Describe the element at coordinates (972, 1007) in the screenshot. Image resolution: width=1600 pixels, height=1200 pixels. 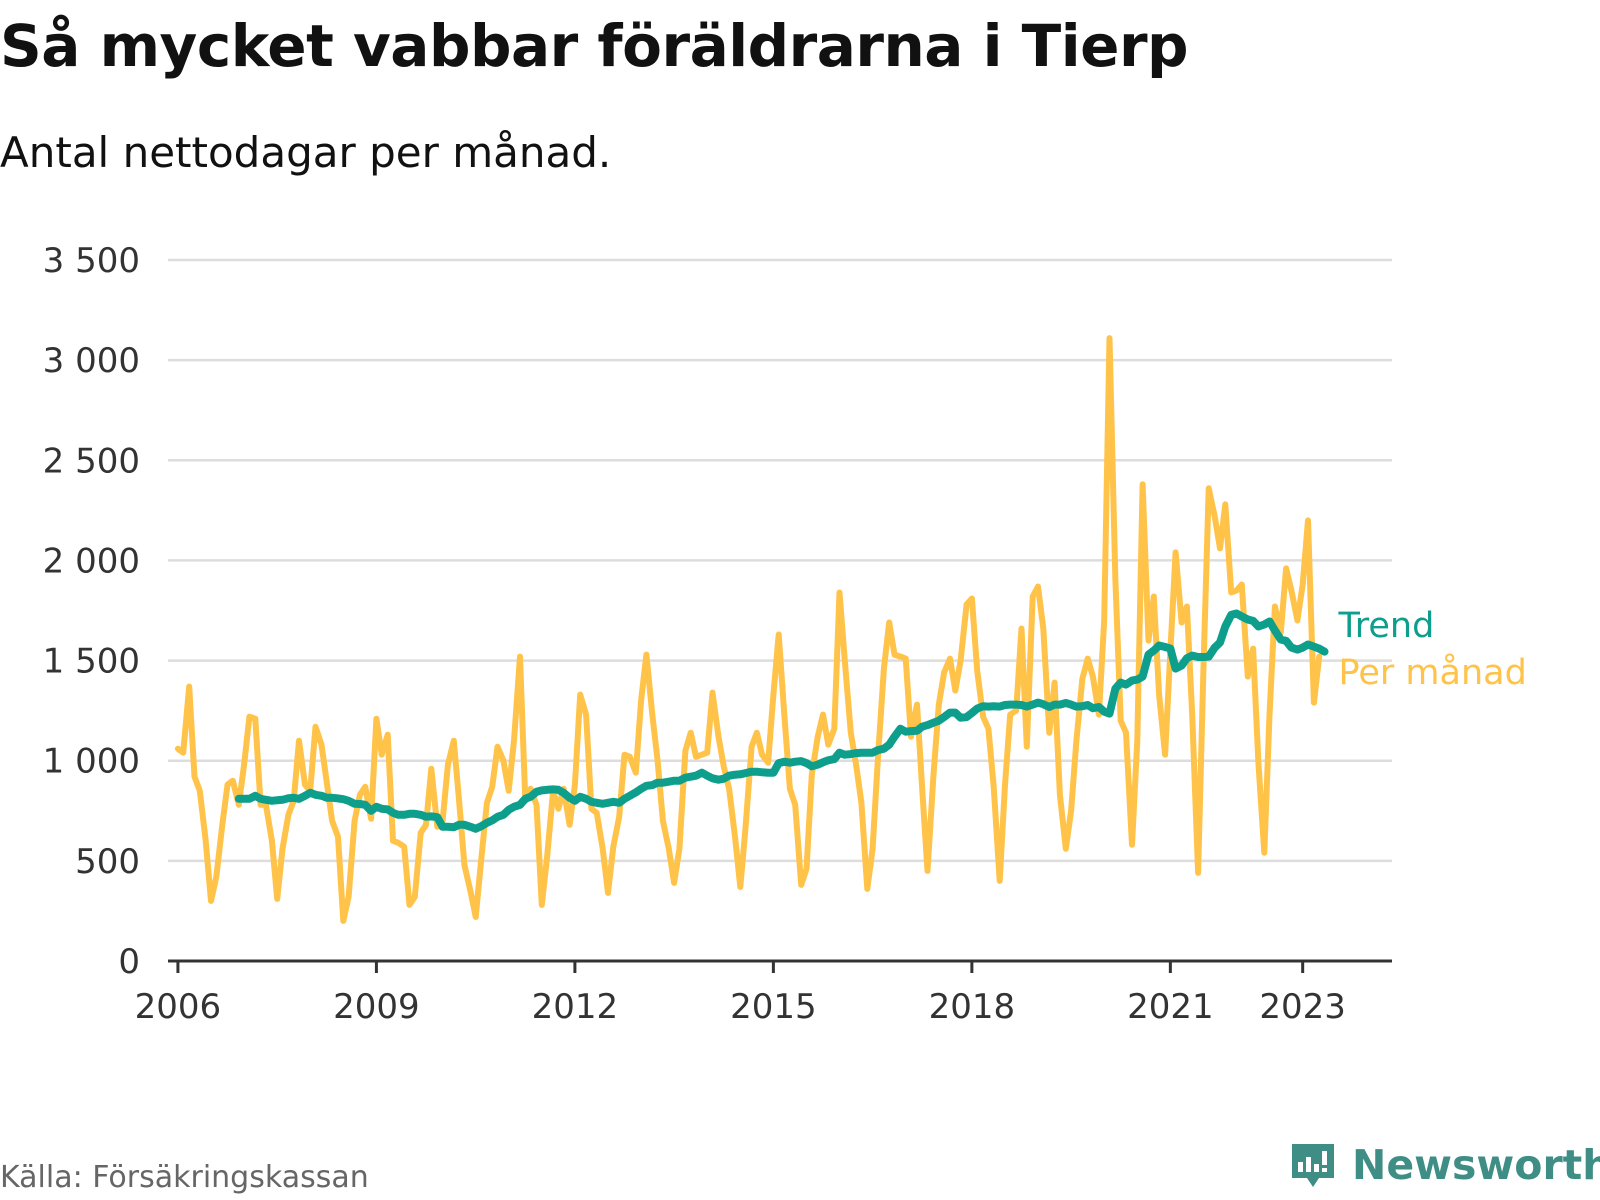
I see `x-tick-label: 2018` at that location.